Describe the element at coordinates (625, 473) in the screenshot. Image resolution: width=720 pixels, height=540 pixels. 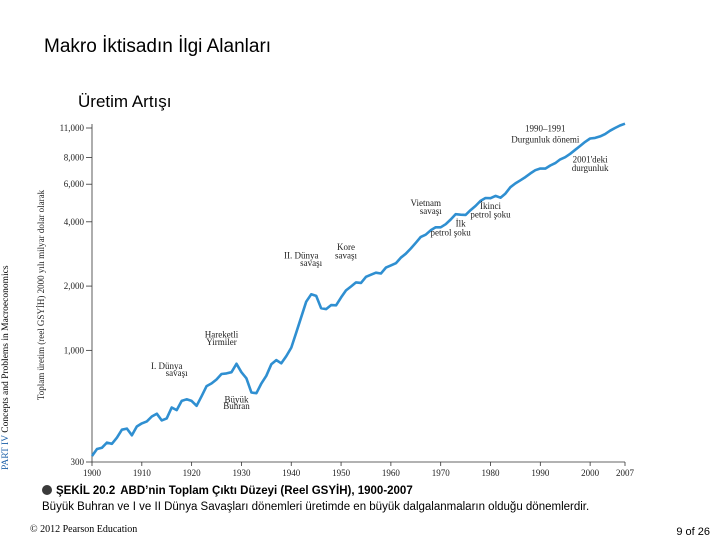
I see `x-tick-label: 2007` at that location.